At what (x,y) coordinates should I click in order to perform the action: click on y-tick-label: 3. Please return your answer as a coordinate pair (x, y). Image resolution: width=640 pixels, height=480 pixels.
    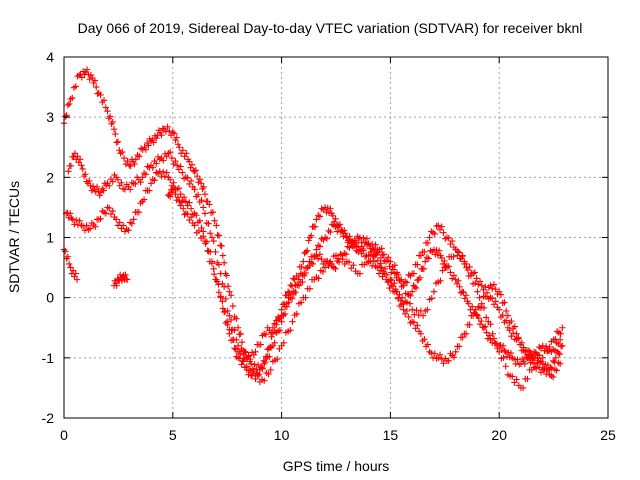
    Looking at the image, I should click on (50, 117).